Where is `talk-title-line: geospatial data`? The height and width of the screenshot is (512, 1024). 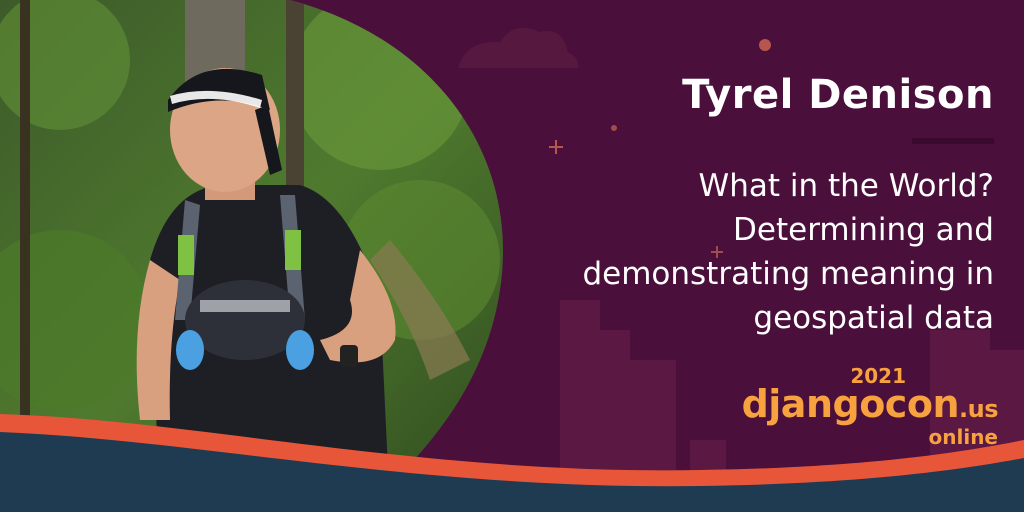 talk-title-line: geospatial data is located at coordinates (873, 318).